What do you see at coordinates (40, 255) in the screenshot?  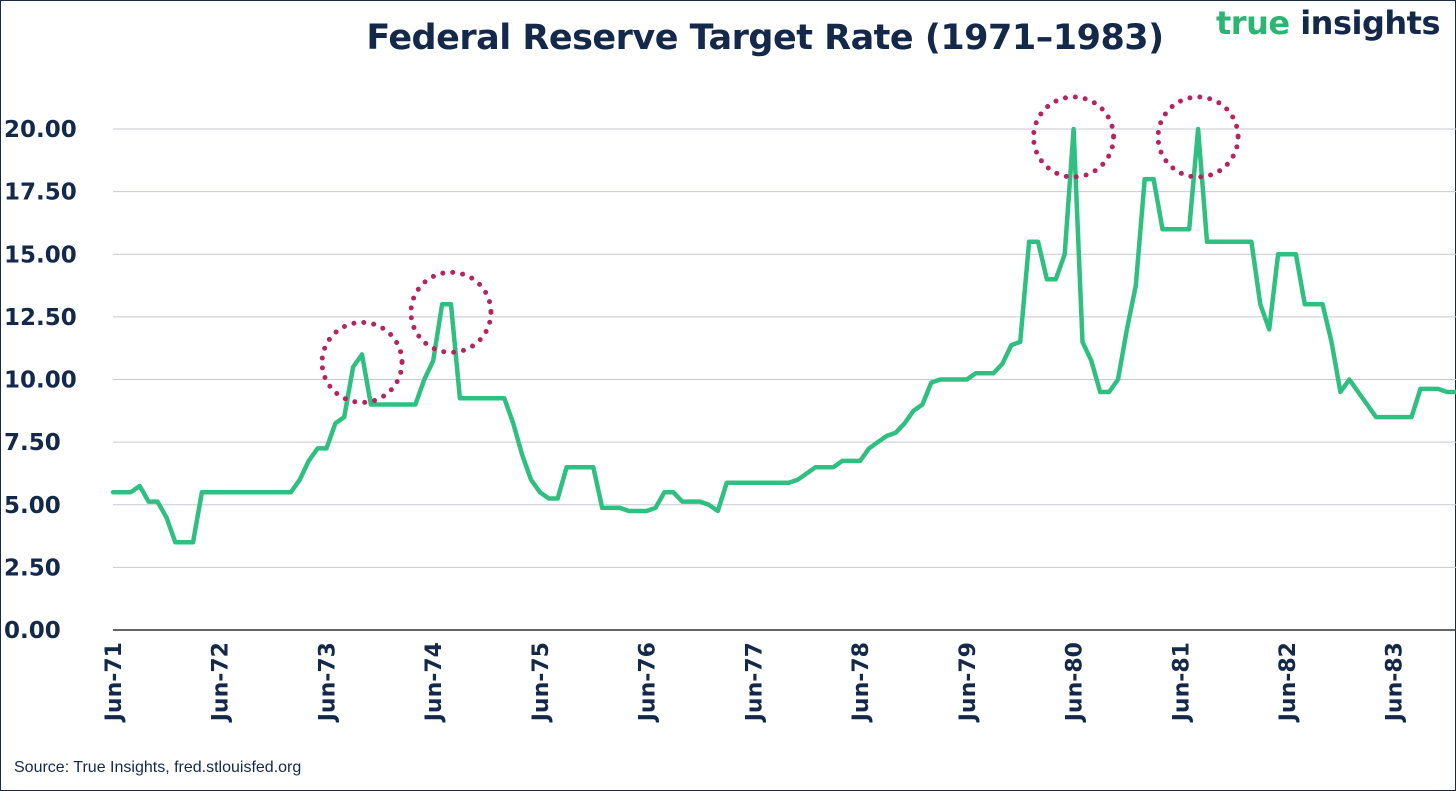 I see `y-tick-label: 15.00` at bounding box center [40, 255].